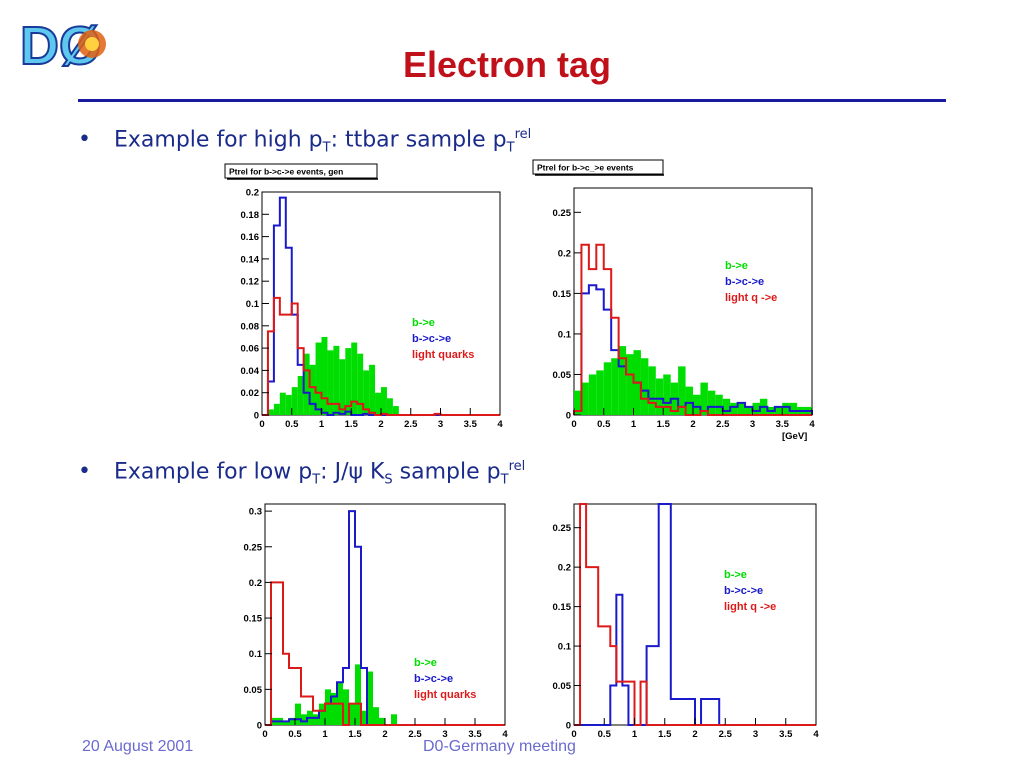 This screenshot has width=1024, height=768. I want to click on histogram-step-line, so click(695, 614).